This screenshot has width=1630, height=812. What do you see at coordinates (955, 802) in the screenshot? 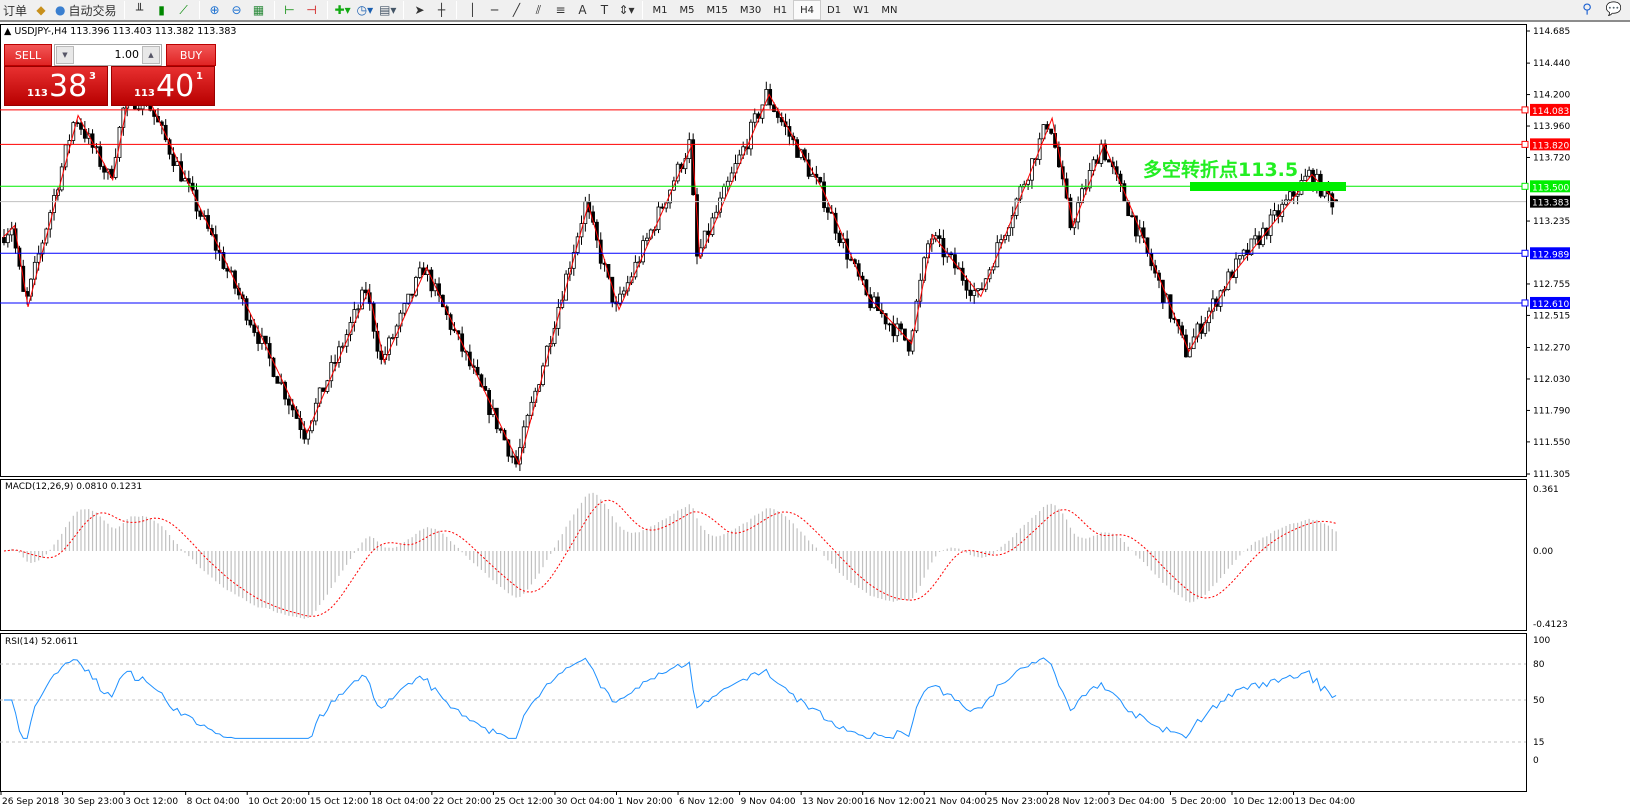
I see `time-label: 21 Nov 04:00` at bounding box center [955, 802].